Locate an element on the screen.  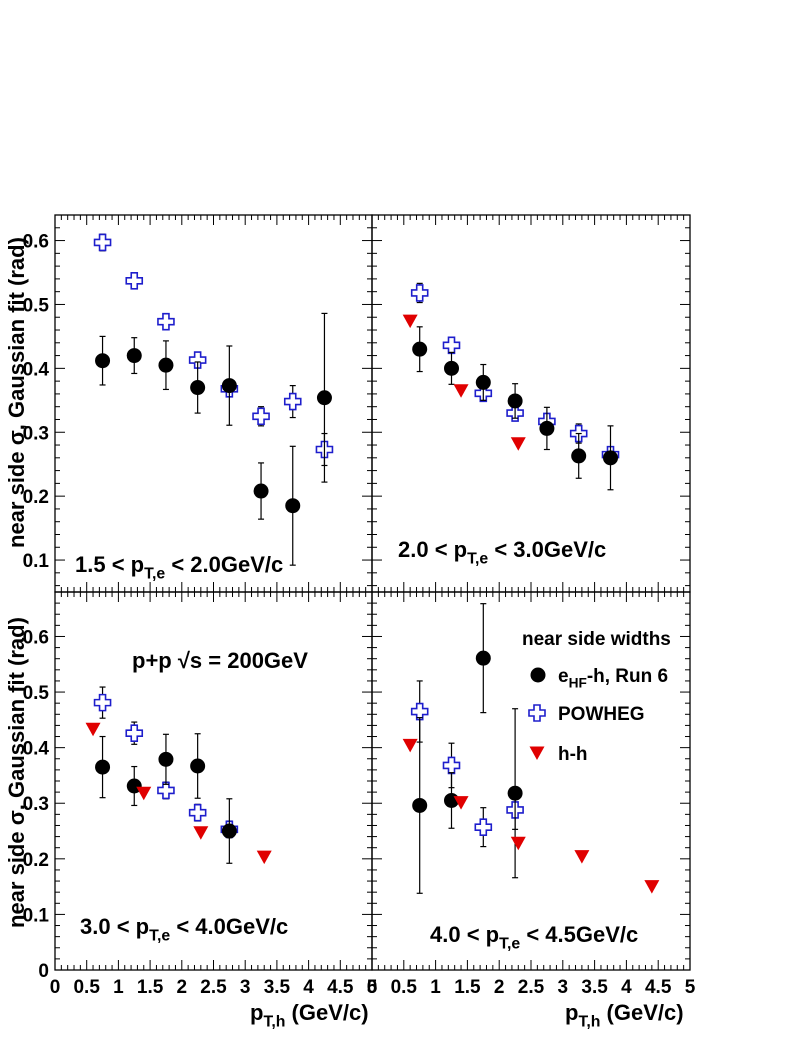
panel-top-right-marks is located at coordinates (511, 386).